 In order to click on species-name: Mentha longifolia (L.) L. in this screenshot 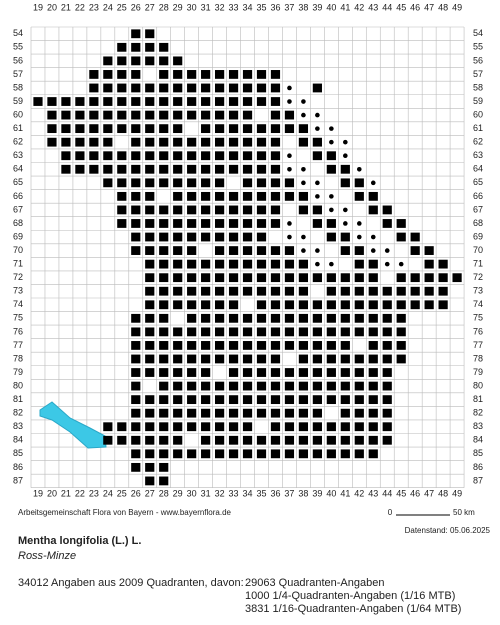, I will do `click(79, 541)`.